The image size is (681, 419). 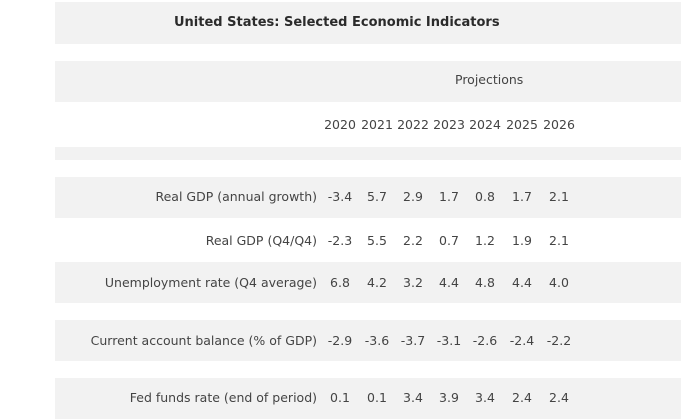 What do you see at coordinates (368, 153) in the screenshot?
I see `spacer-band` at bounding box center [368, 153].